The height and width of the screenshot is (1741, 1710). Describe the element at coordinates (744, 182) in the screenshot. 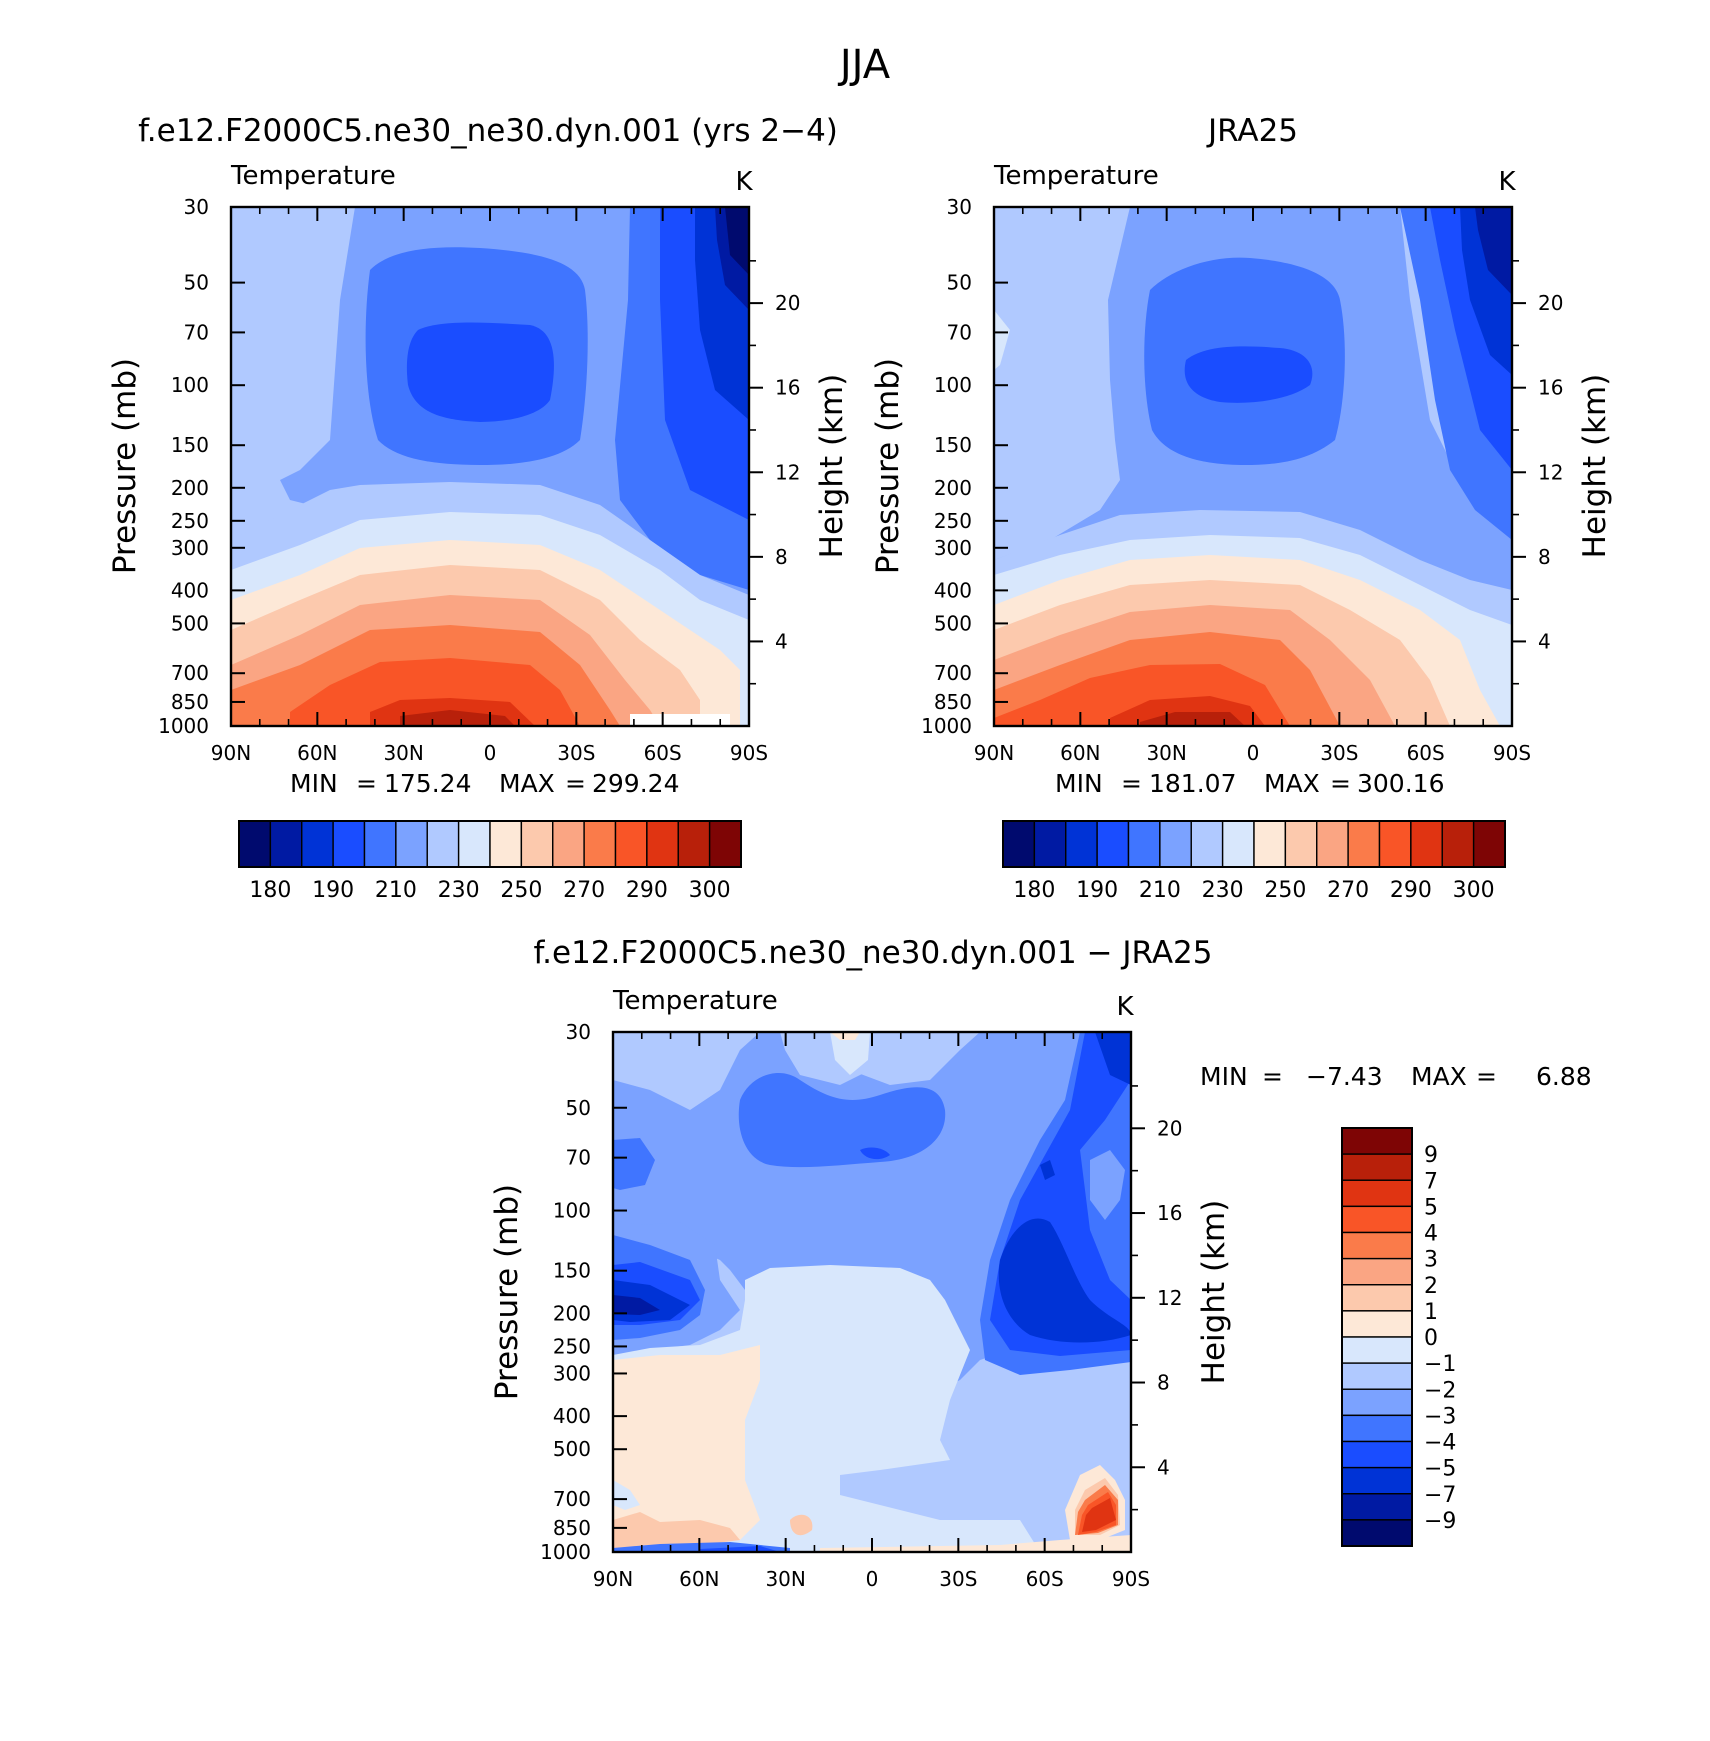

I see `units-label: K` at that location.